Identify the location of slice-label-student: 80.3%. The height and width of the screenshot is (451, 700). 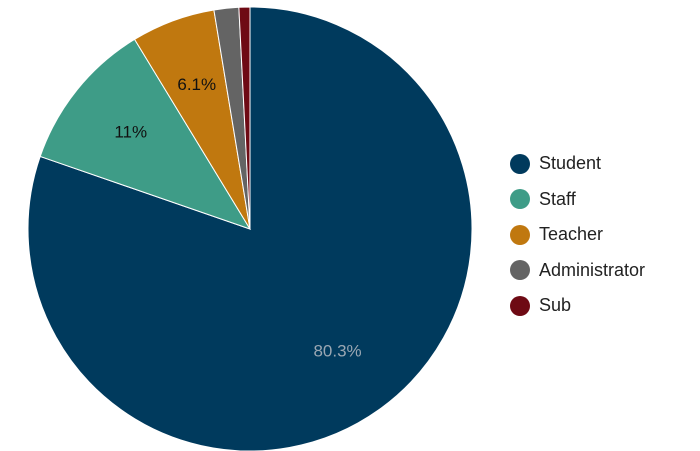
(337, 350).